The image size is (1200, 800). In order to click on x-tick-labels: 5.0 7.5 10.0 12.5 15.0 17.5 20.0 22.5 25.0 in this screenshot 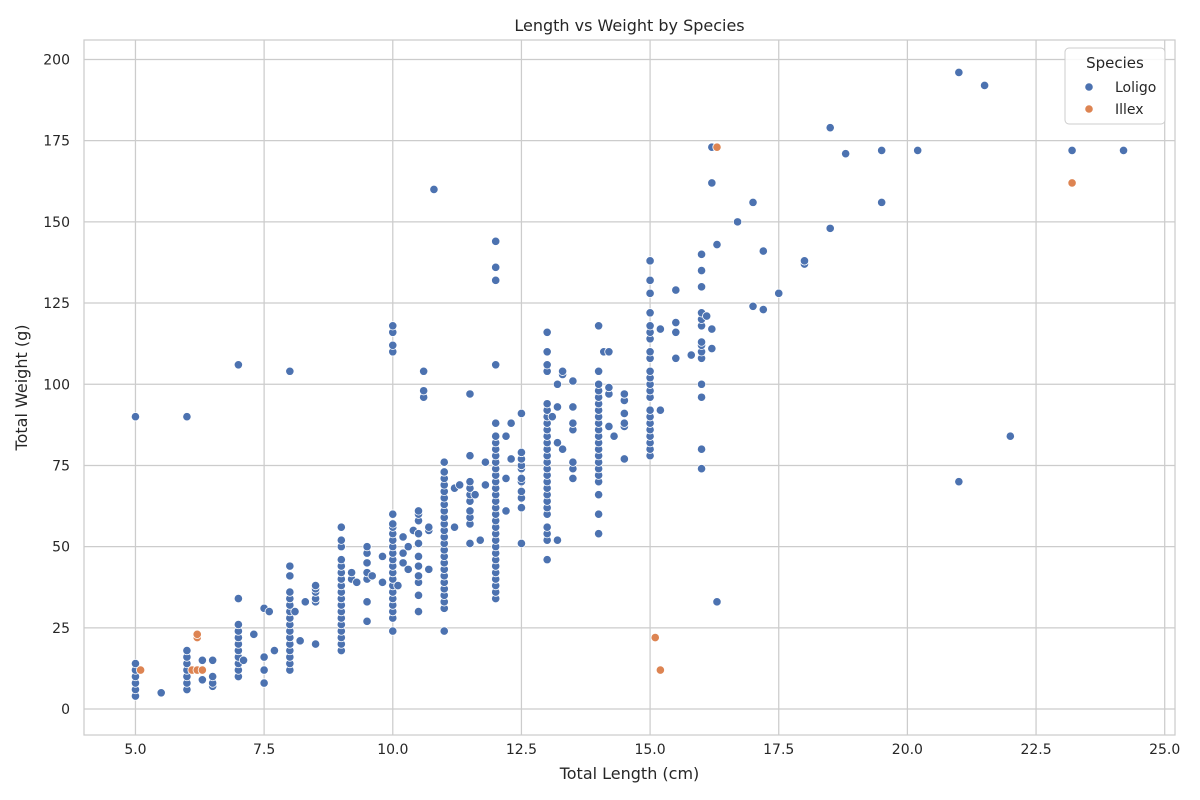, I will do `click(652, 750)`.